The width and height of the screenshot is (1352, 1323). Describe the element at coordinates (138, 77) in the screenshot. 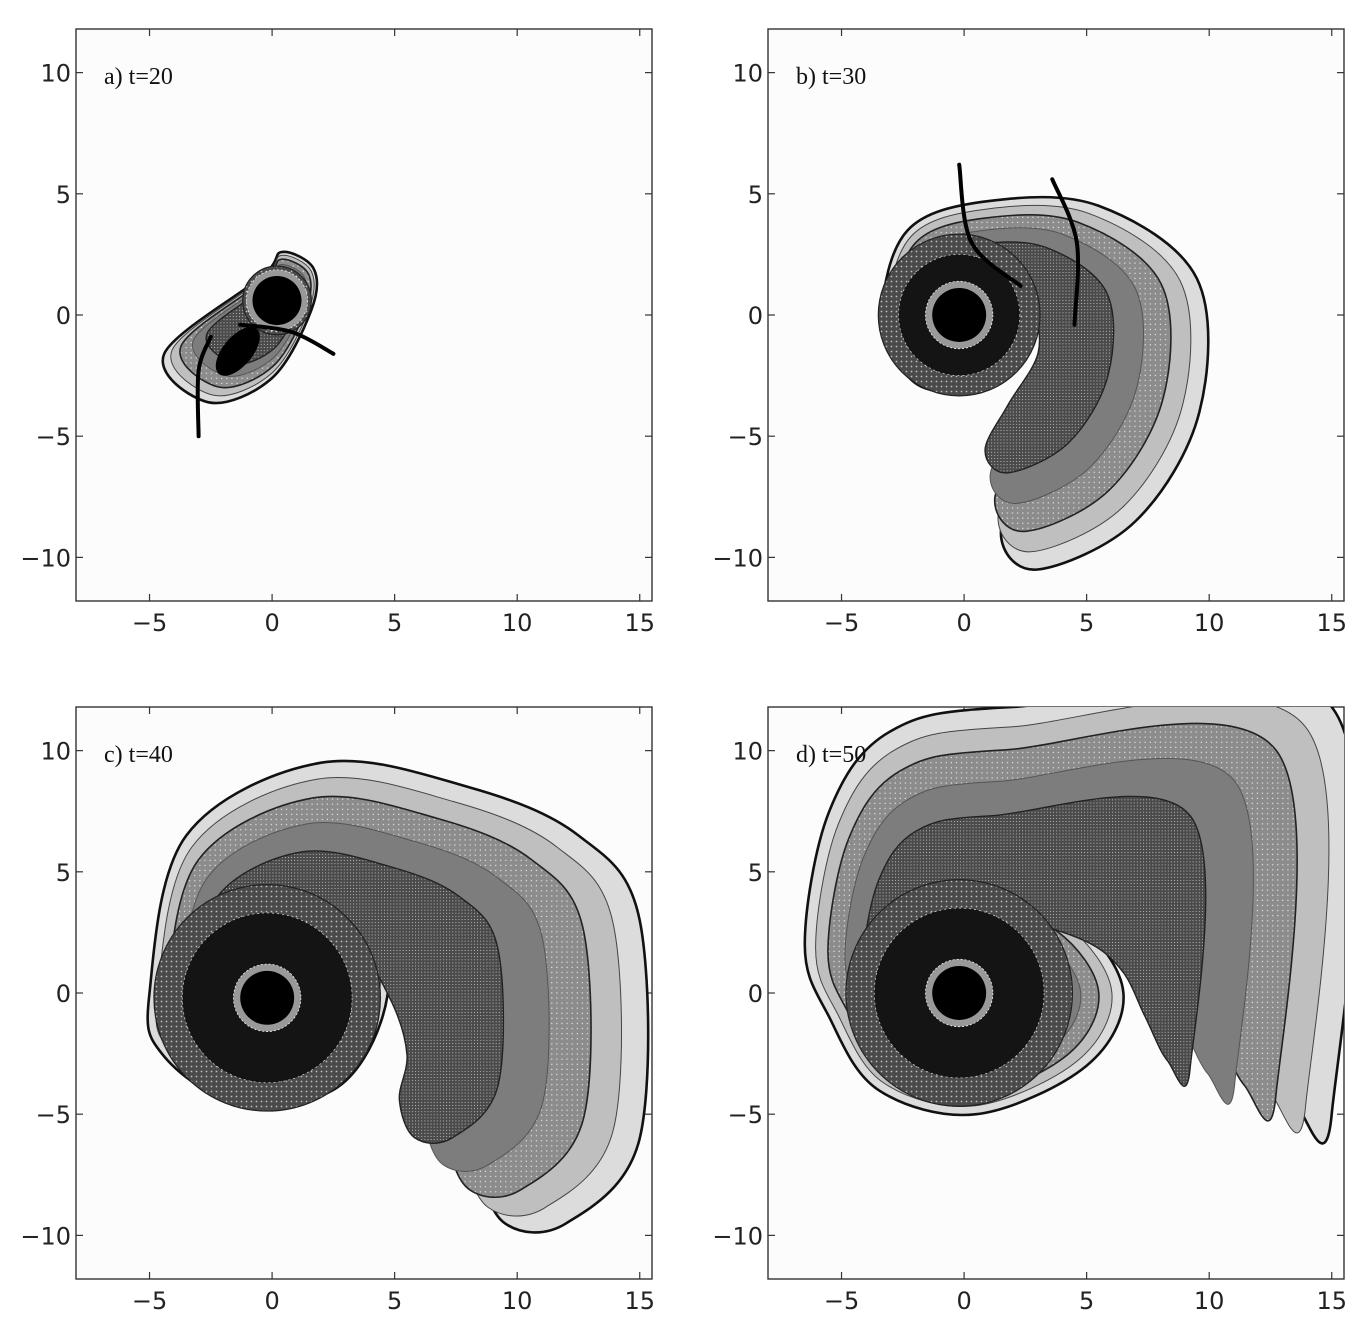

I see `panel-label: a) t=20` at that location.